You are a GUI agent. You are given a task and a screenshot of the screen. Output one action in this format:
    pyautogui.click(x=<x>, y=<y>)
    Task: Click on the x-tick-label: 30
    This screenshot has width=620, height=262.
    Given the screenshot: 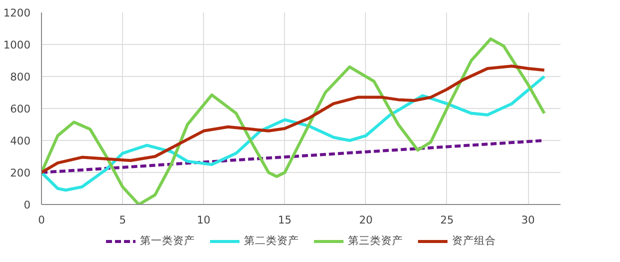 What is the action you would take?
    pyautogui.click(x=528, y=220)
    